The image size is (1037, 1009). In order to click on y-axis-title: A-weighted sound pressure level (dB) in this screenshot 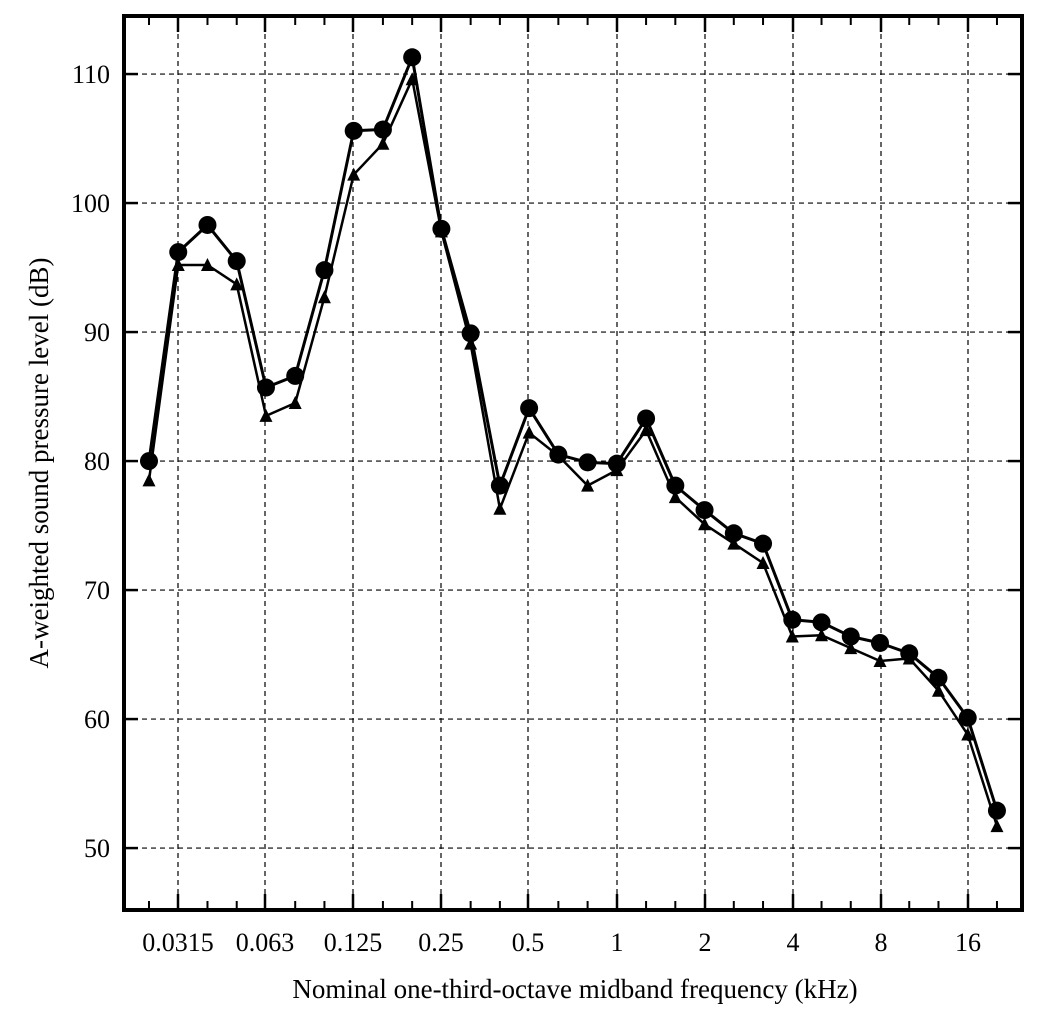, I will do `click(39, 463)`.